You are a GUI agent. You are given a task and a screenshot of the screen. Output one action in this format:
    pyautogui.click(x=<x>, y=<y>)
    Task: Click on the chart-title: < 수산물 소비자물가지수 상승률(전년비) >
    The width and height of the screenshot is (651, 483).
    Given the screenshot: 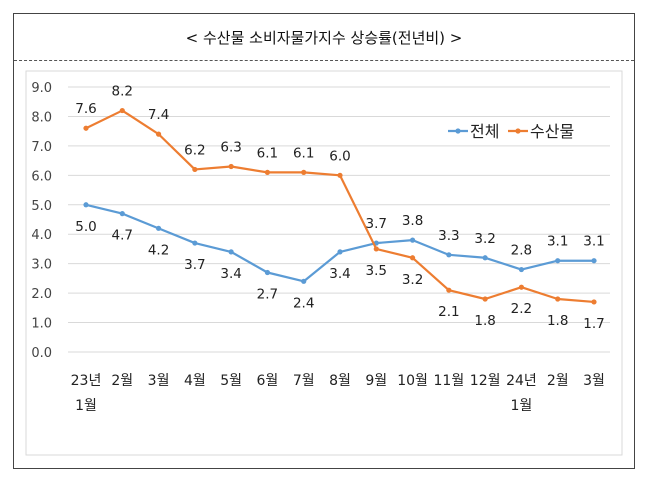 What is the action you would take?
    pyautogui.click(x=324, y=37)
    